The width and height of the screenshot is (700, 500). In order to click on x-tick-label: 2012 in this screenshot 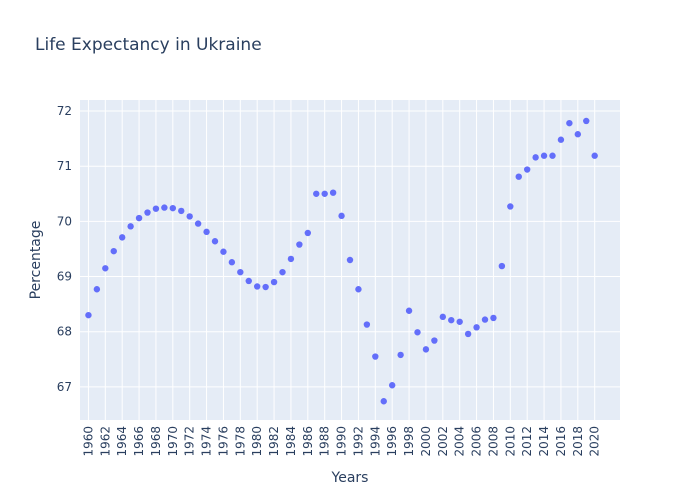, I will do `click(527, 441)`.